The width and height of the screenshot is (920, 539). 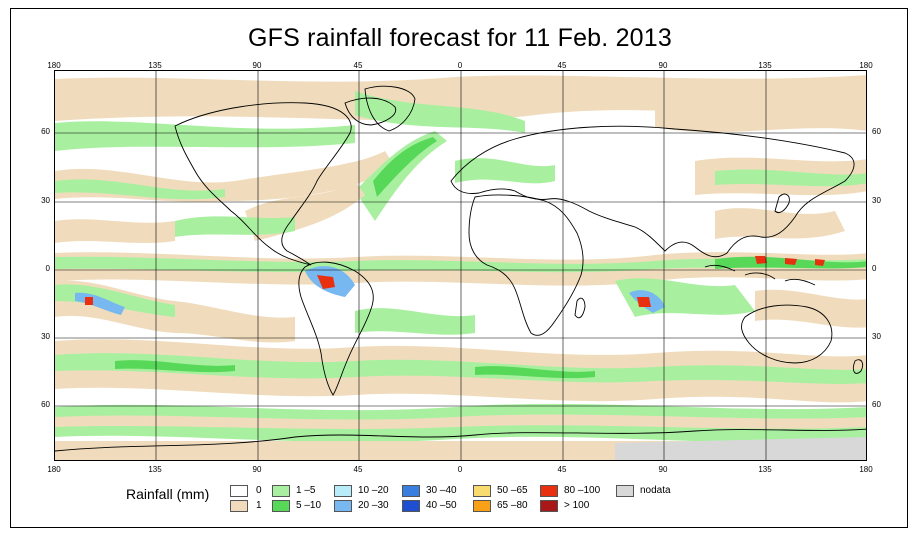 I want to click on legend-label-10: 80 –100, so click(x=582, y=490).